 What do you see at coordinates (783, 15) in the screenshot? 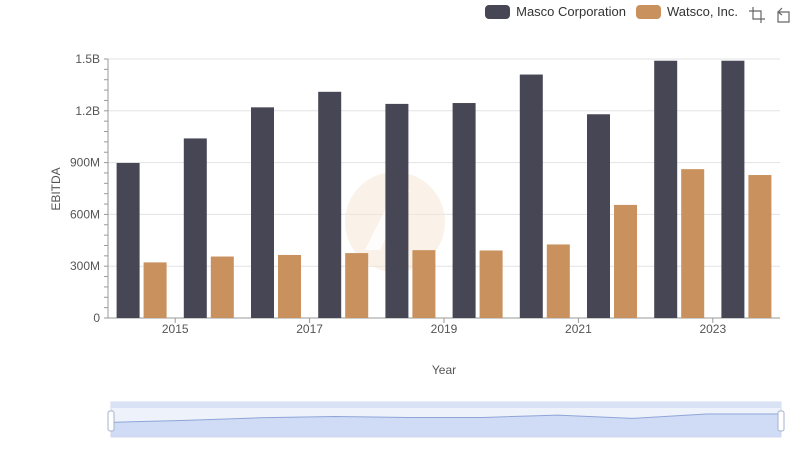
I see `restore-icon` at bounding box center [783, 15].